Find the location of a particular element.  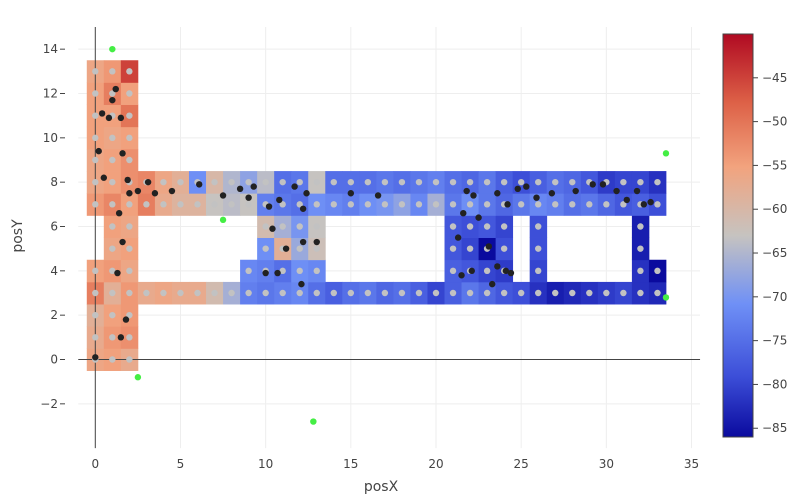

colorbar-tick-label: −60 is located at coordinates (774, 209).